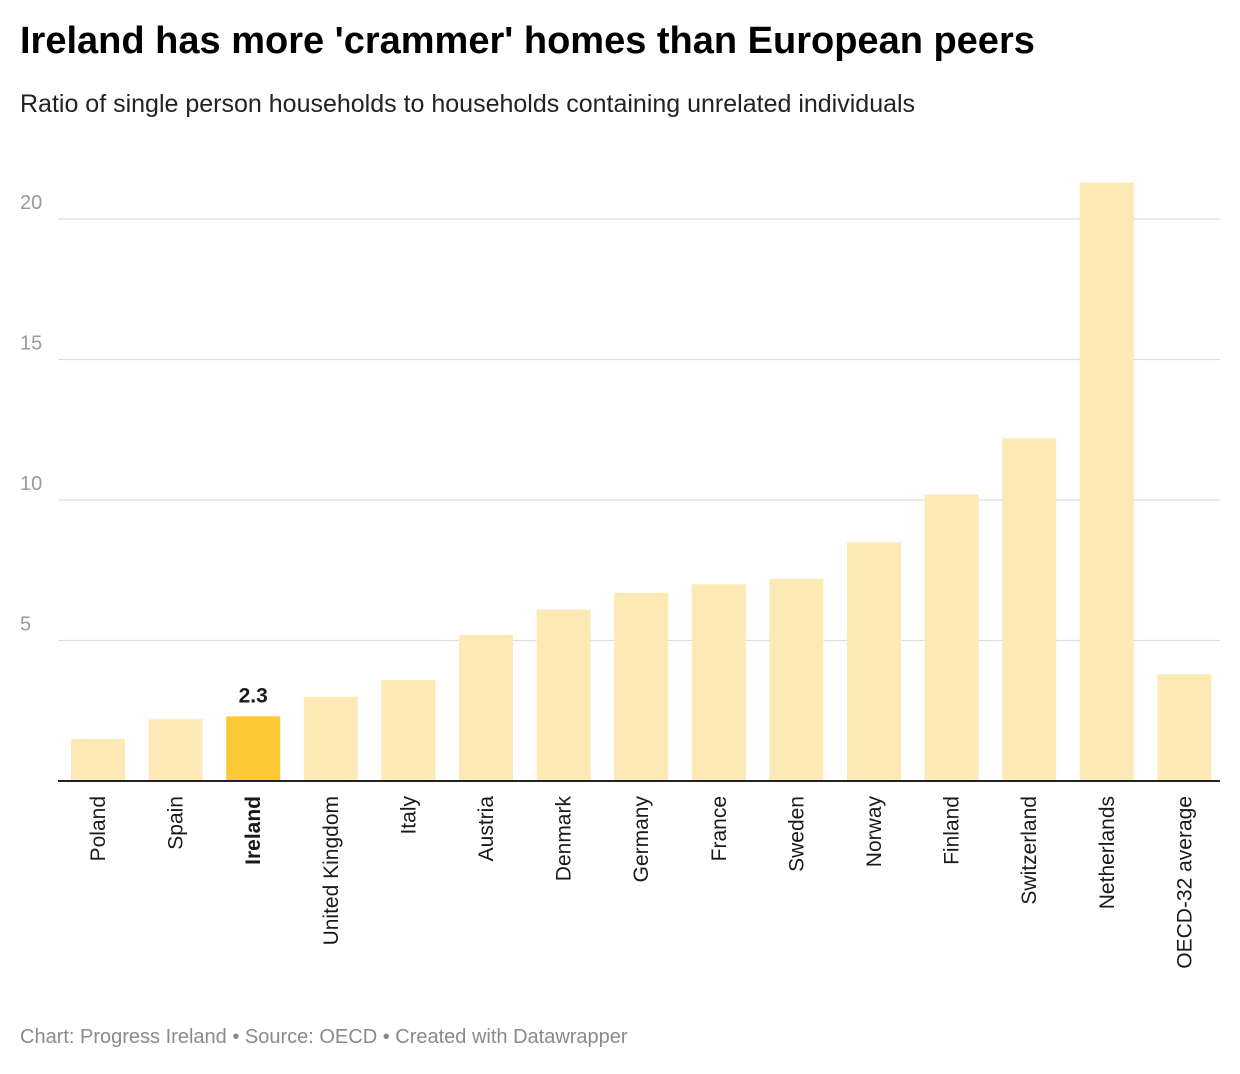 The height and width of the screenshot is (1074, 1240). What do you see at coordinates (951, 637) in the screenshot?
I see `bar-finland` at bounding box center [951, 637].